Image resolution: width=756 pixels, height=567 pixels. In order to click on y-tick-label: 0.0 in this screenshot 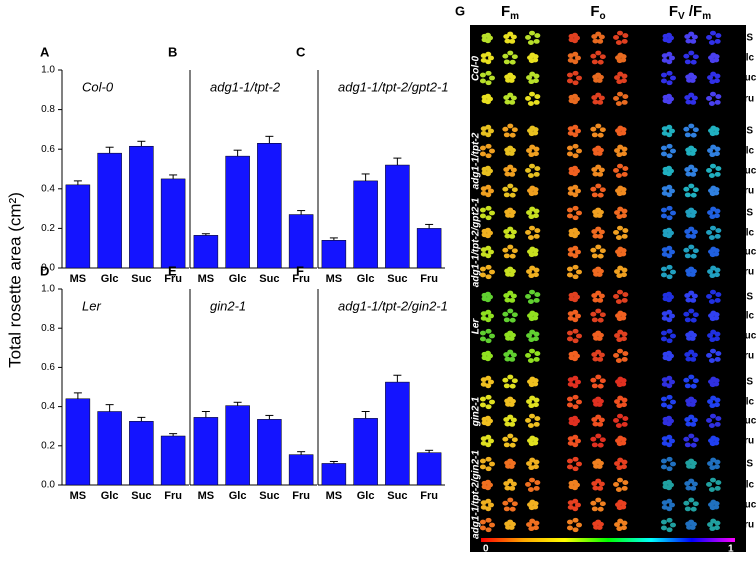, I will do `click(48, 485)`.